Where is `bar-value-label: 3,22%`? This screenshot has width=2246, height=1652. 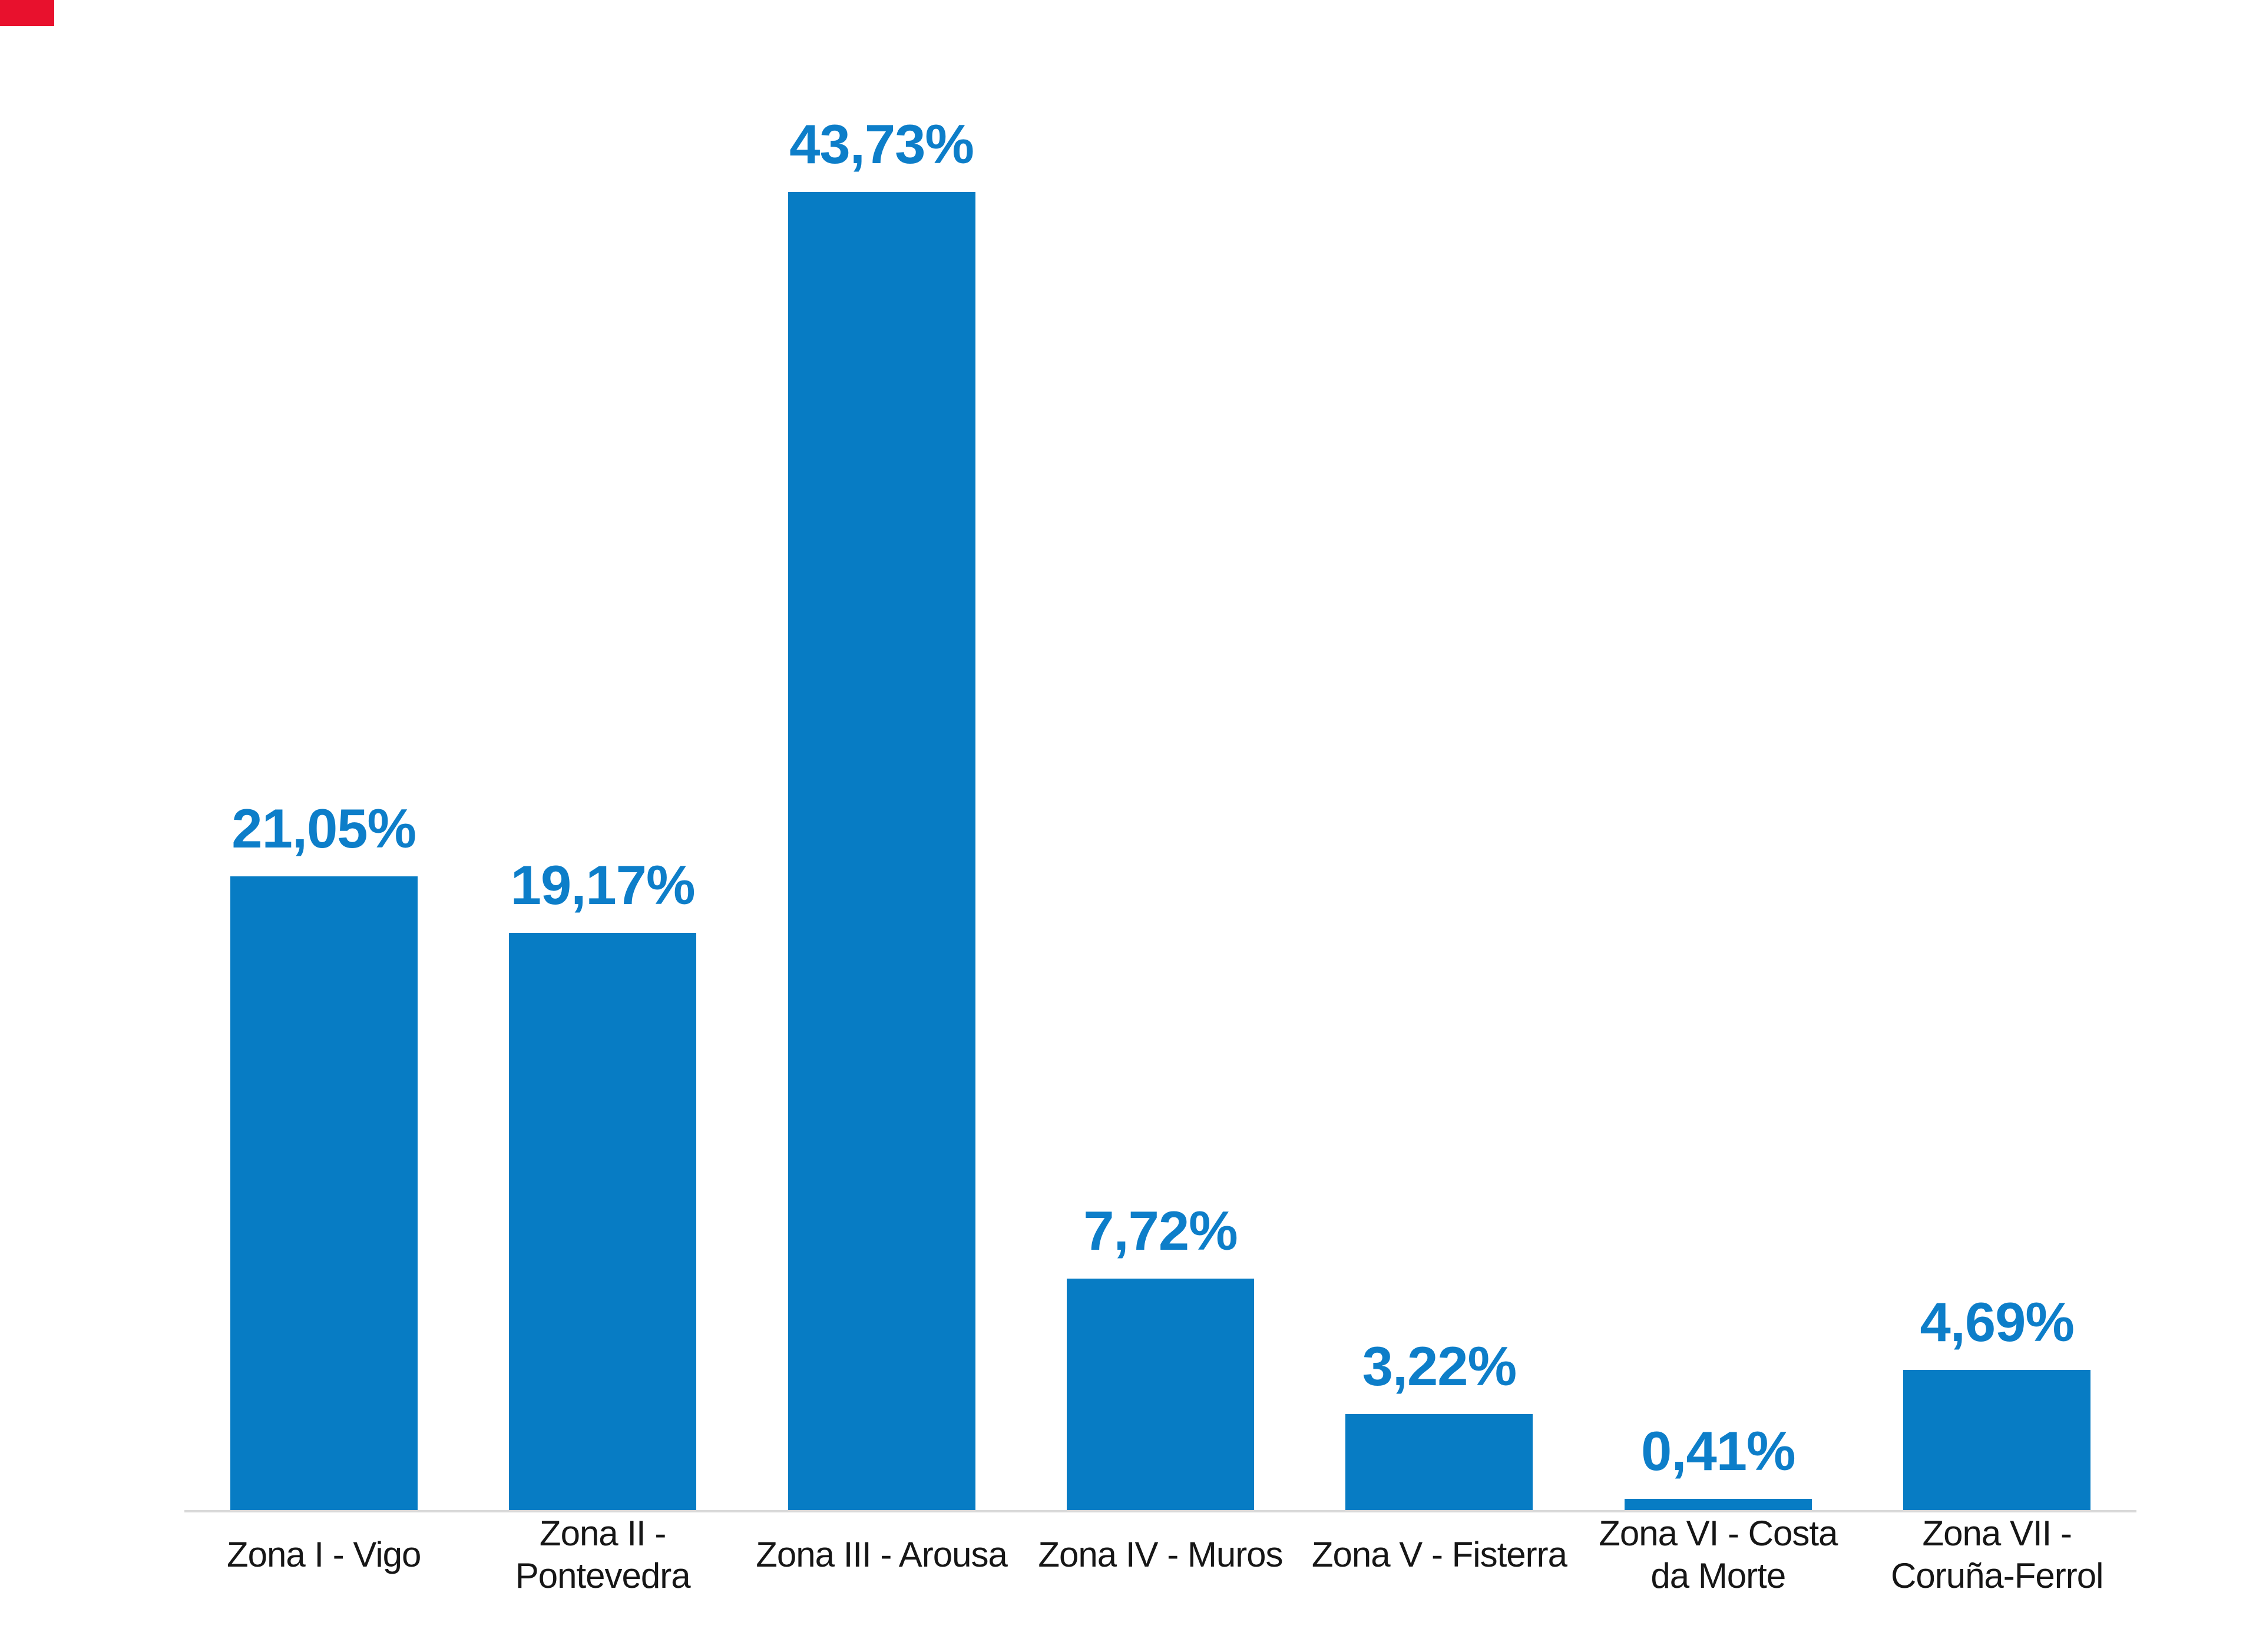 bar-value-label: 3,22% is located at coordinates (1439, 1366).